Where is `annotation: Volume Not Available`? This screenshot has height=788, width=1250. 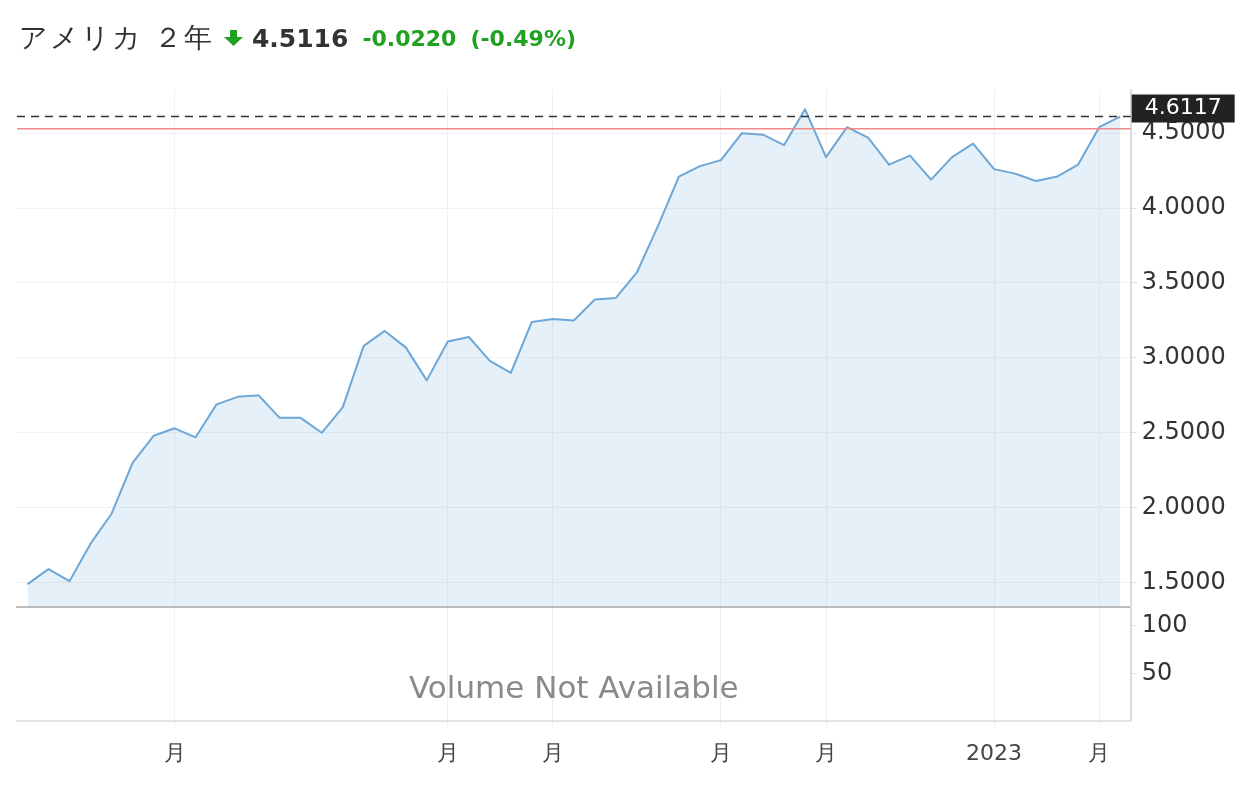 annotation: Volume Not Available is located at coordinates (574, 686).